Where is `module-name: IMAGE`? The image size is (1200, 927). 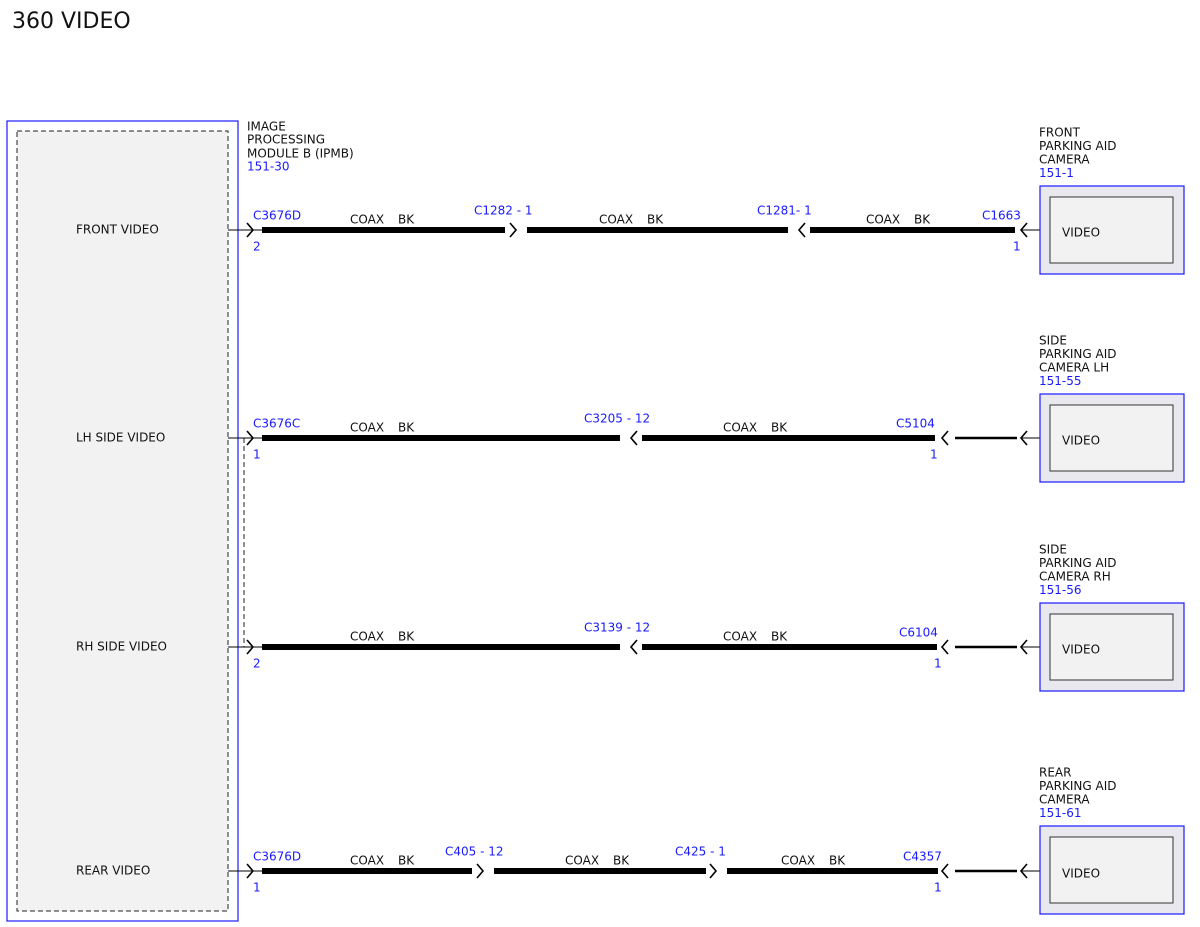 module-name: IMAGE is located at coordinates (266, 127).